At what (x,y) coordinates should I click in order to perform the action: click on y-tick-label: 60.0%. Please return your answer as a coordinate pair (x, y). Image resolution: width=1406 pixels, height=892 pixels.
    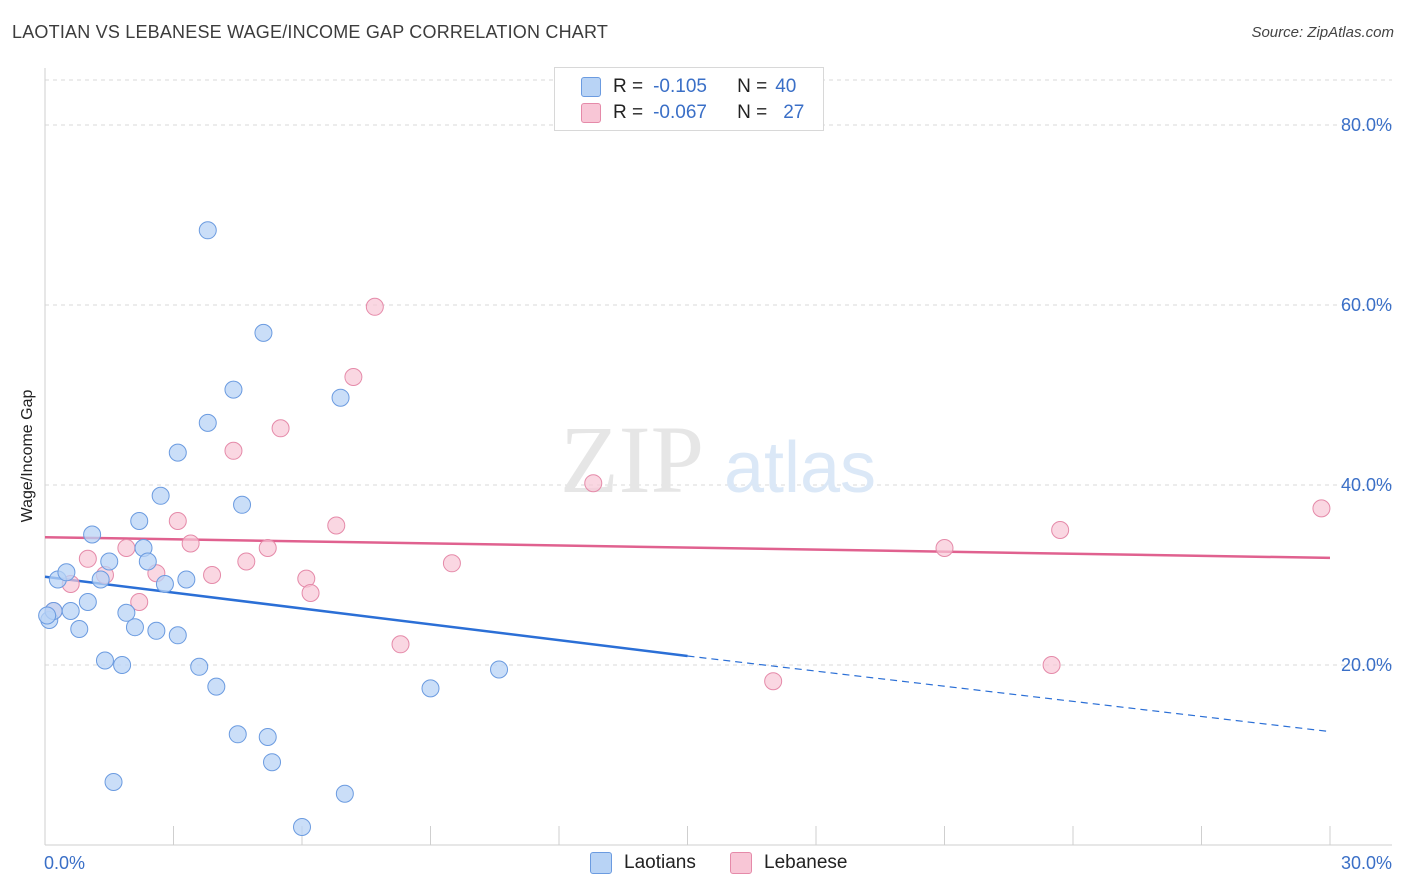
    Looking at the image, I should click on (1366, 305).